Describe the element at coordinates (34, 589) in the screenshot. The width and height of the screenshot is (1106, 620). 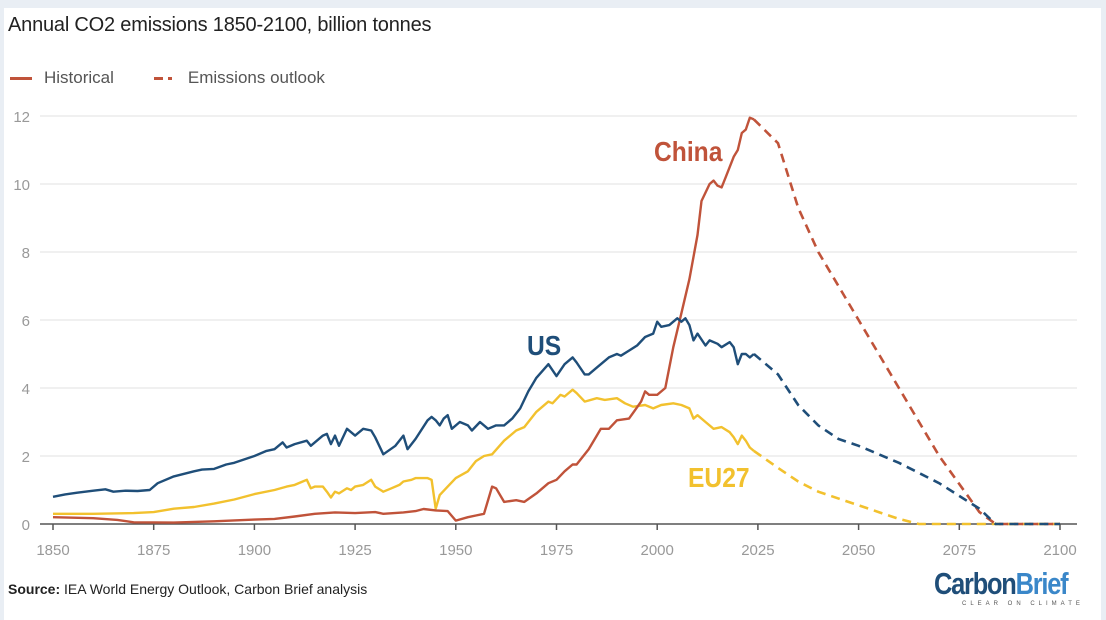
I see `source-label: Source:` at that location.